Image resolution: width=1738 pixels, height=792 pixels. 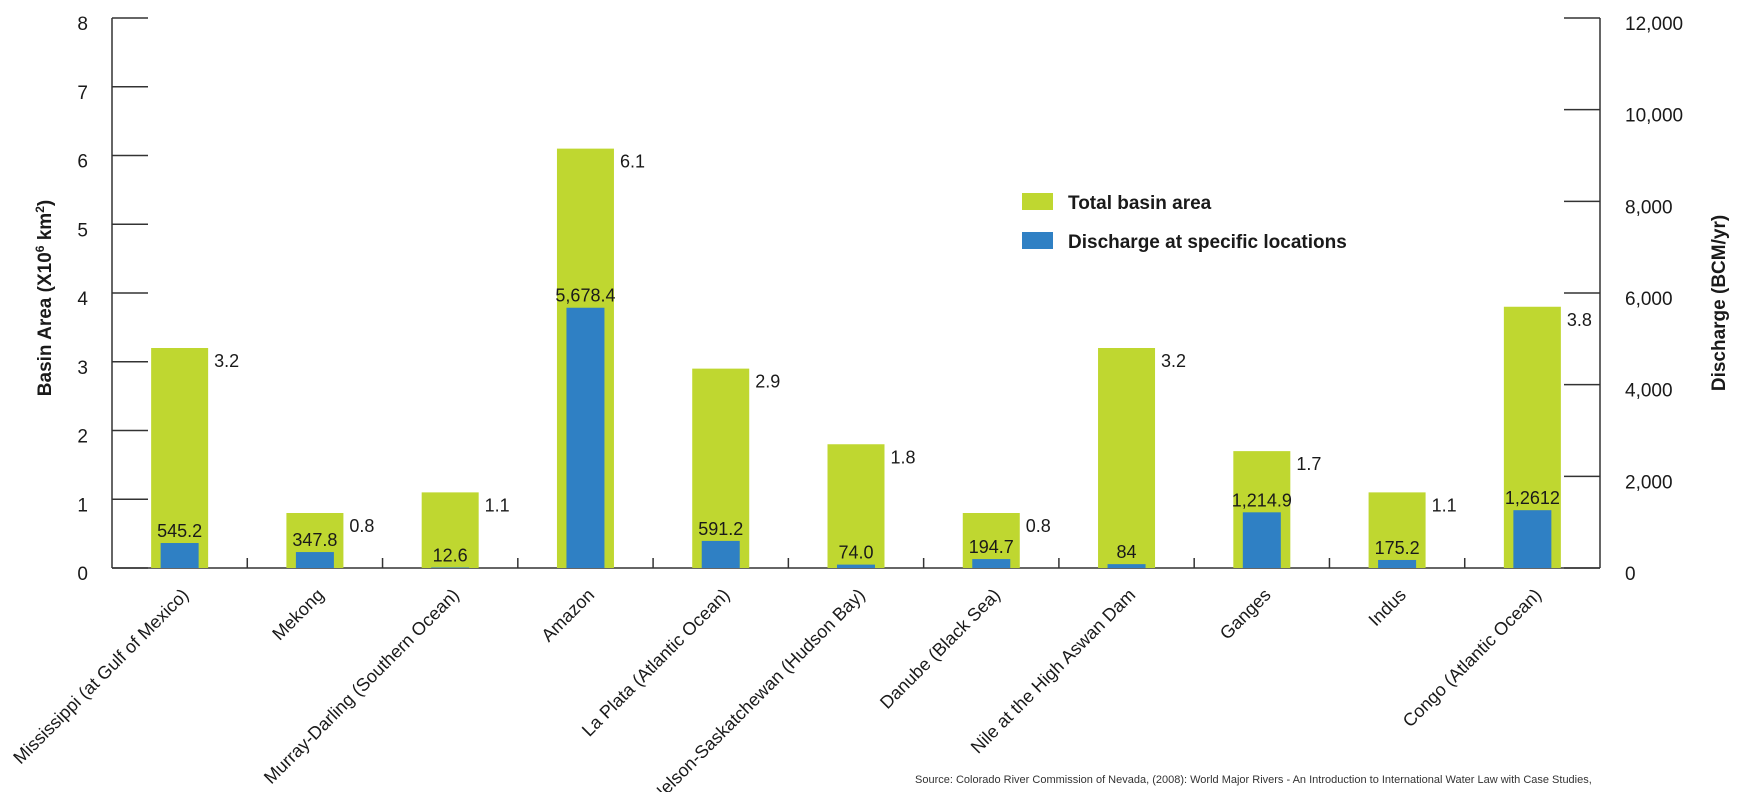 I want to click on category-label: Amazon, so click(x=567, y=615).